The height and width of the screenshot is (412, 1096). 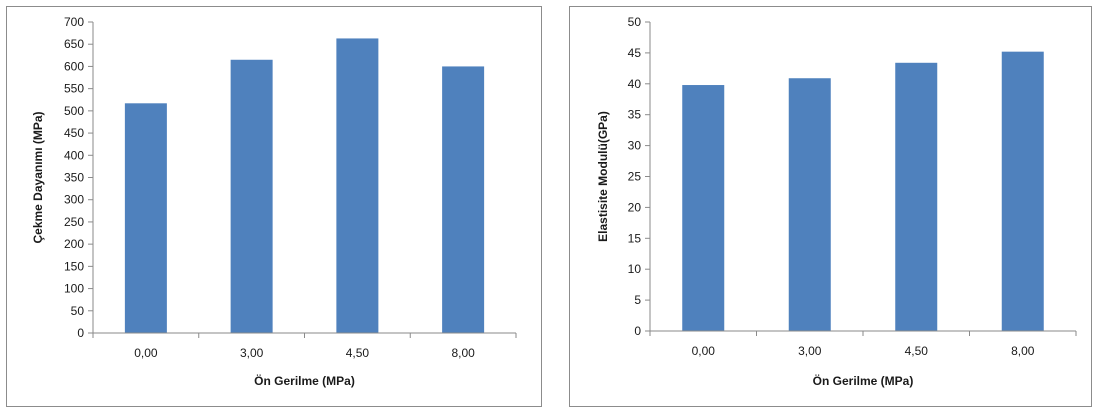 I want to click on y-tick-label: 10, so click(x=635, y=269).